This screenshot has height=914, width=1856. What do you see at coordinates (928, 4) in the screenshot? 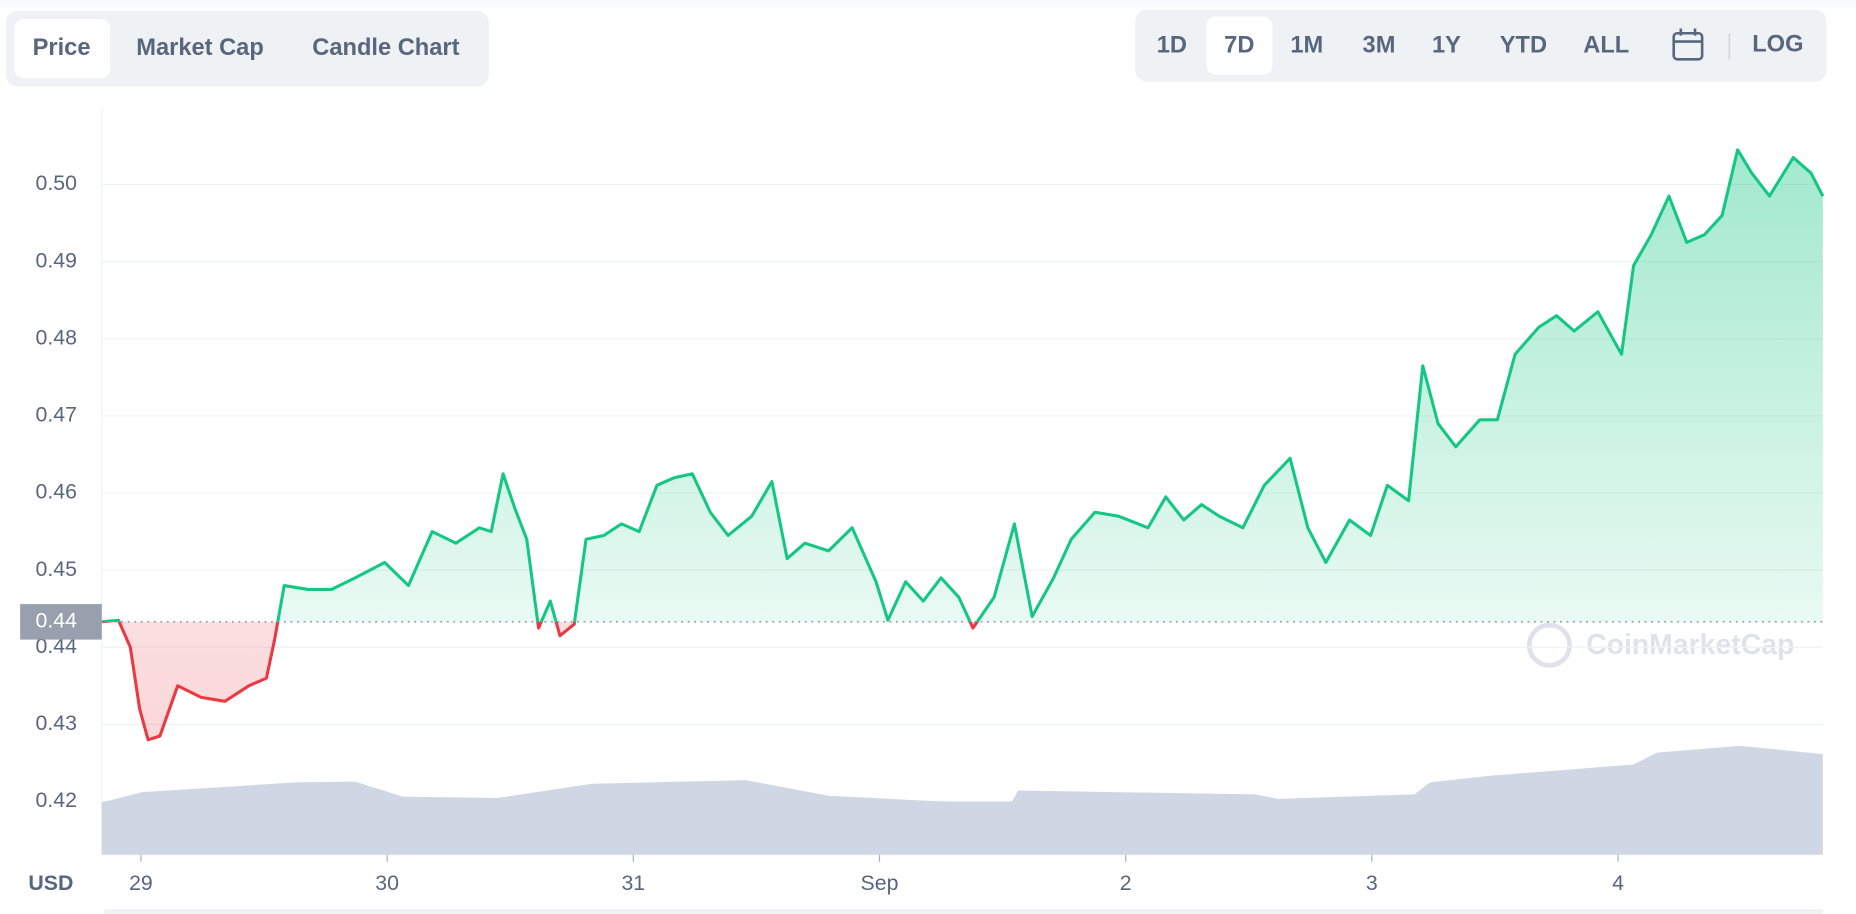
I see `top-shade` at bounding box center [928, 4].